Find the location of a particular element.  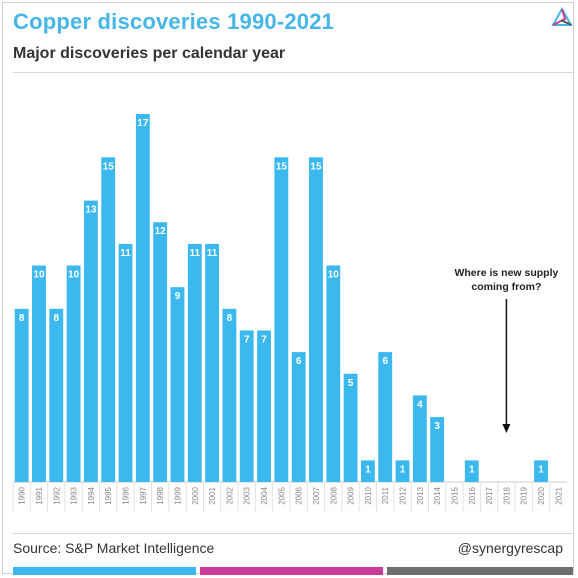

bar-2012 is located at coordinates (402, 471).